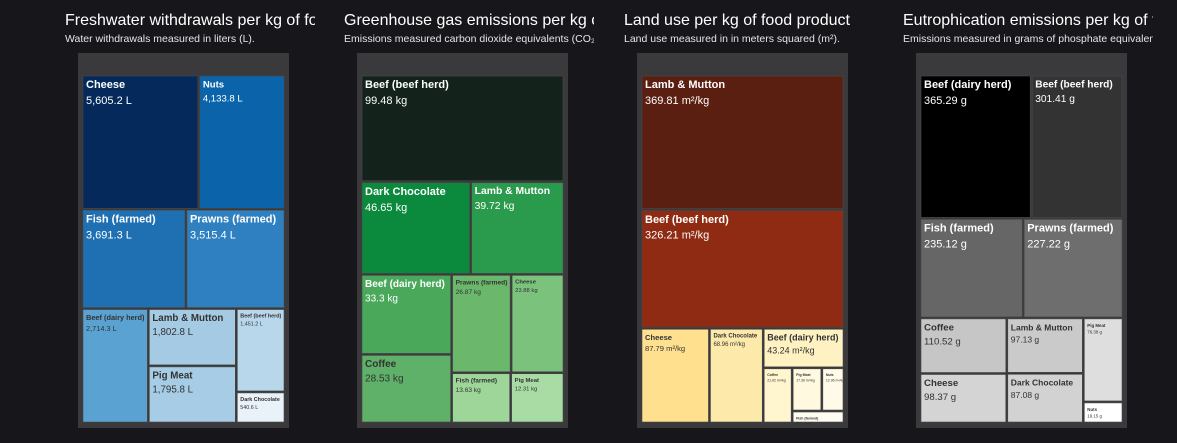  I want to click on tile-value: 365.29 g, so click(945, 101).